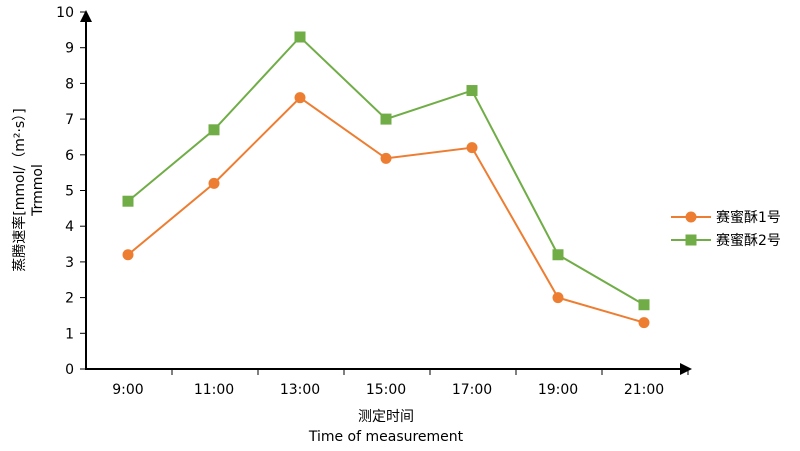 The width and height of the screenshot is (800, 451). What do you see at coordinates (127, 390) in the screenshot?
I see `x-tick-label: 9:00` at bounding box center [127, 390].